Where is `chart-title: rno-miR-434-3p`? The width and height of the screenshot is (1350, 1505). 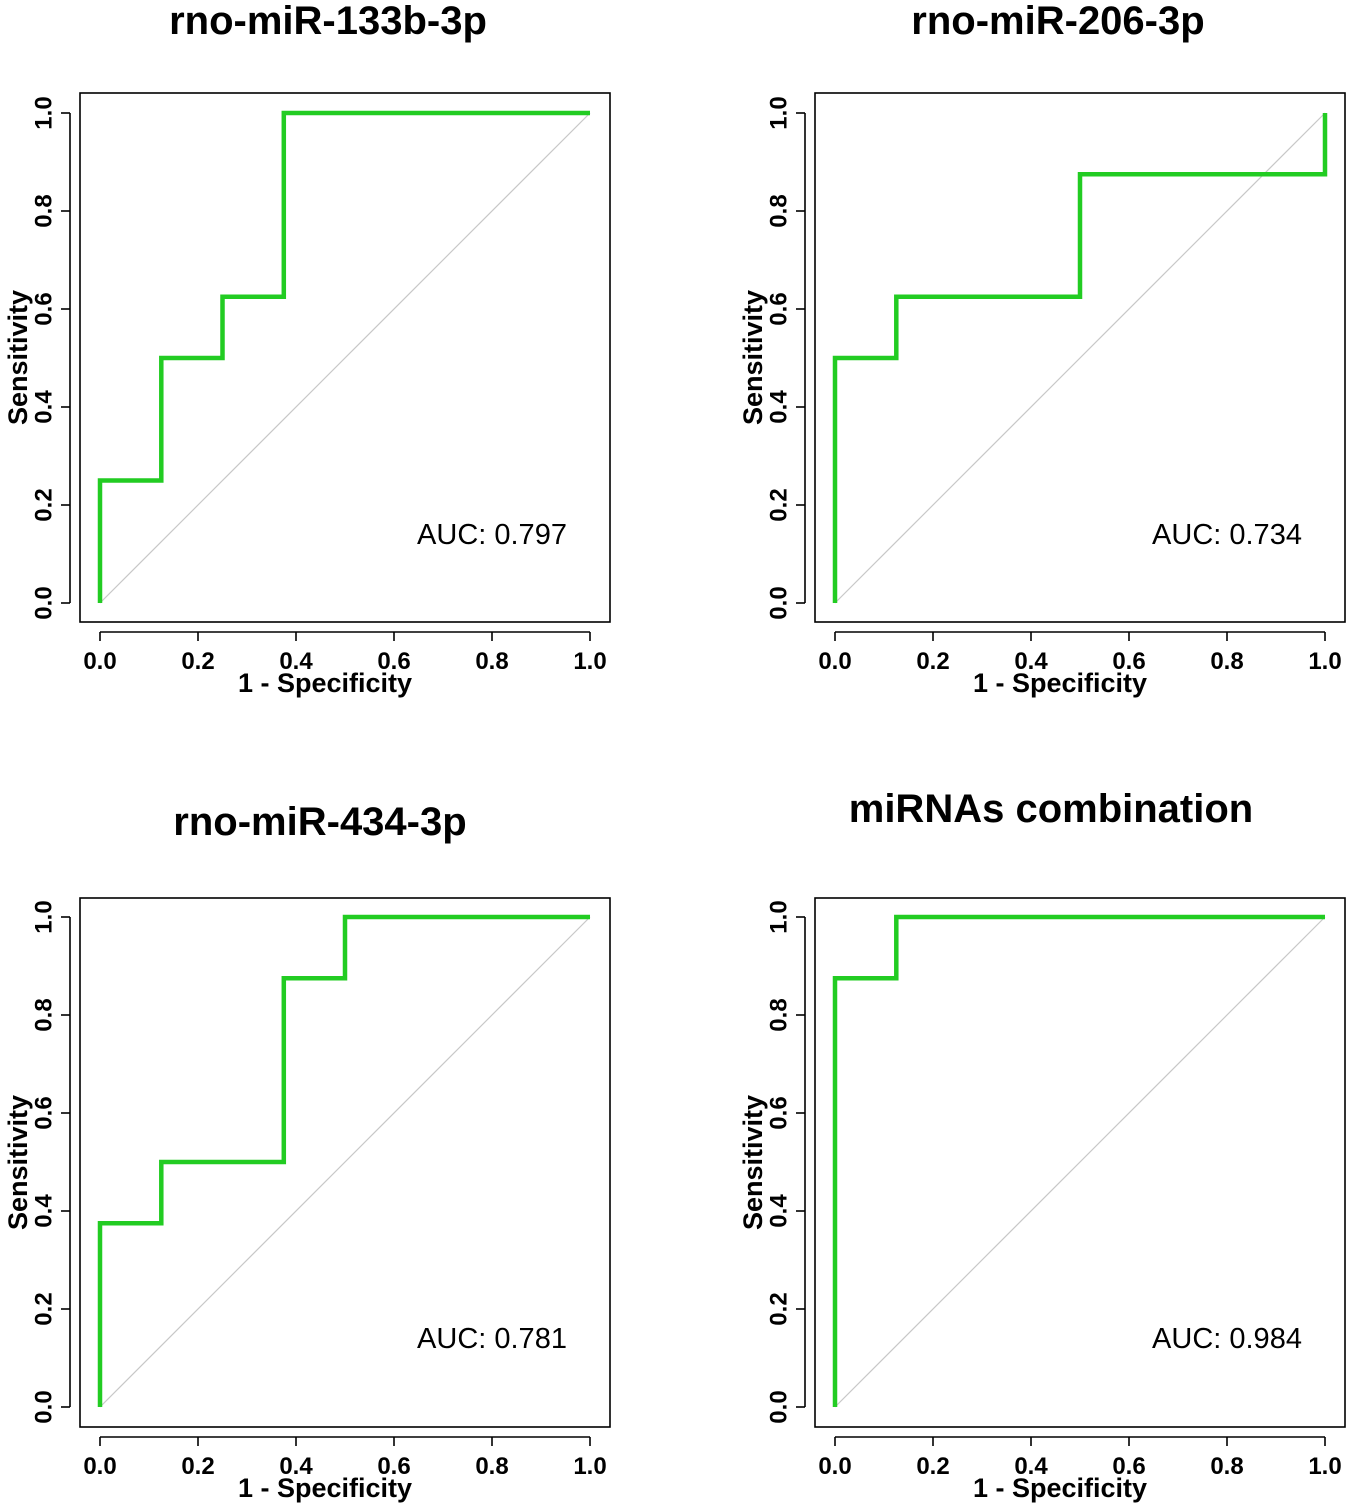 chart-title: rno-miR-434-3p is located at coordinates (319, 822).